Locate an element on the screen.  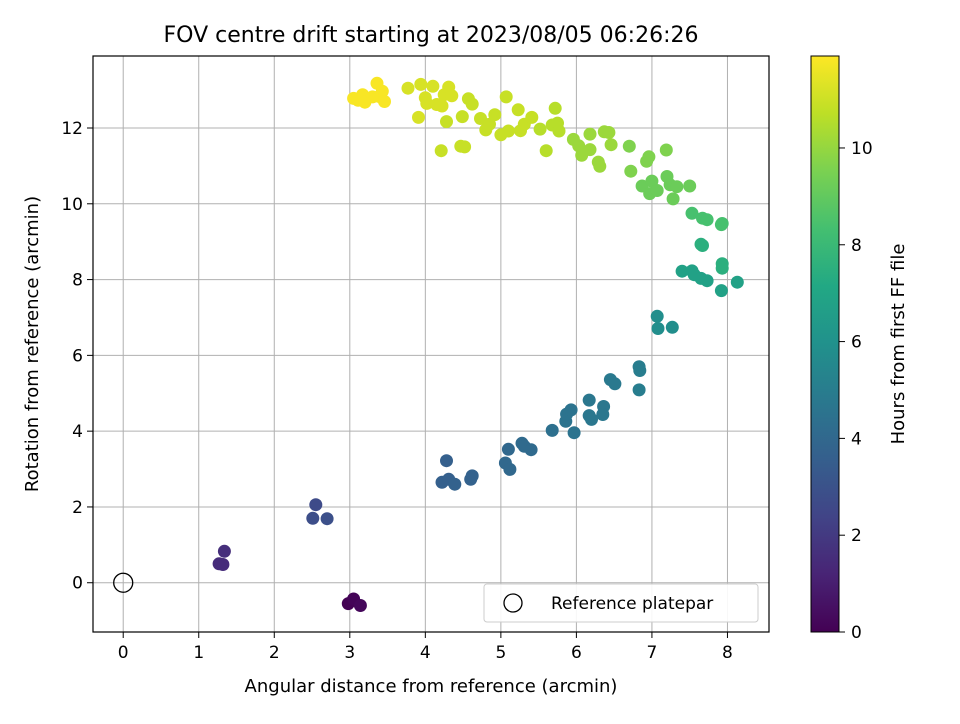
y-tick-label: 2 is located at coordinates (77, 508).